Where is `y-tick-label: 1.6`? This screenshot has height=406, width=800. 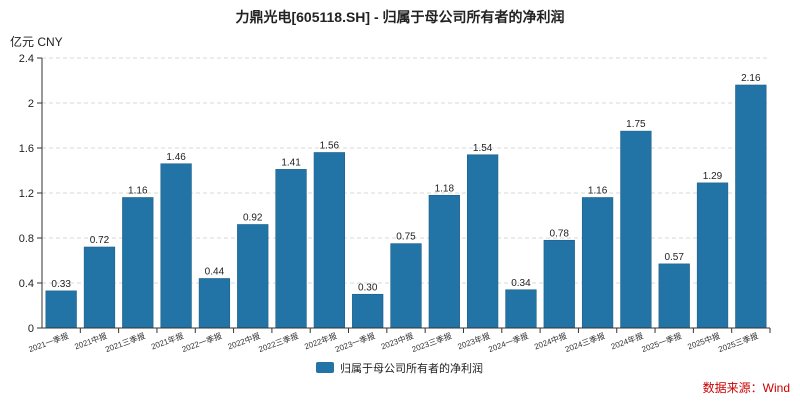 y-tick-label: 1.6 is located at coordinates (26, 149).